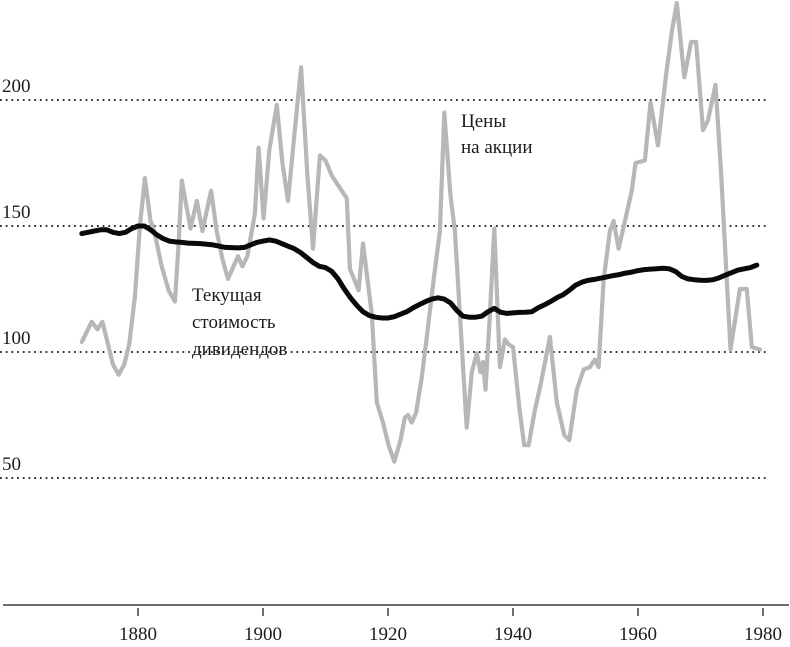 The image size is (790, 647). What do you see at coordinates (227, 295) in the screenshot?
I see `dividend-present-value-label-line-1: Текущая` at bounding box center [227, 295].